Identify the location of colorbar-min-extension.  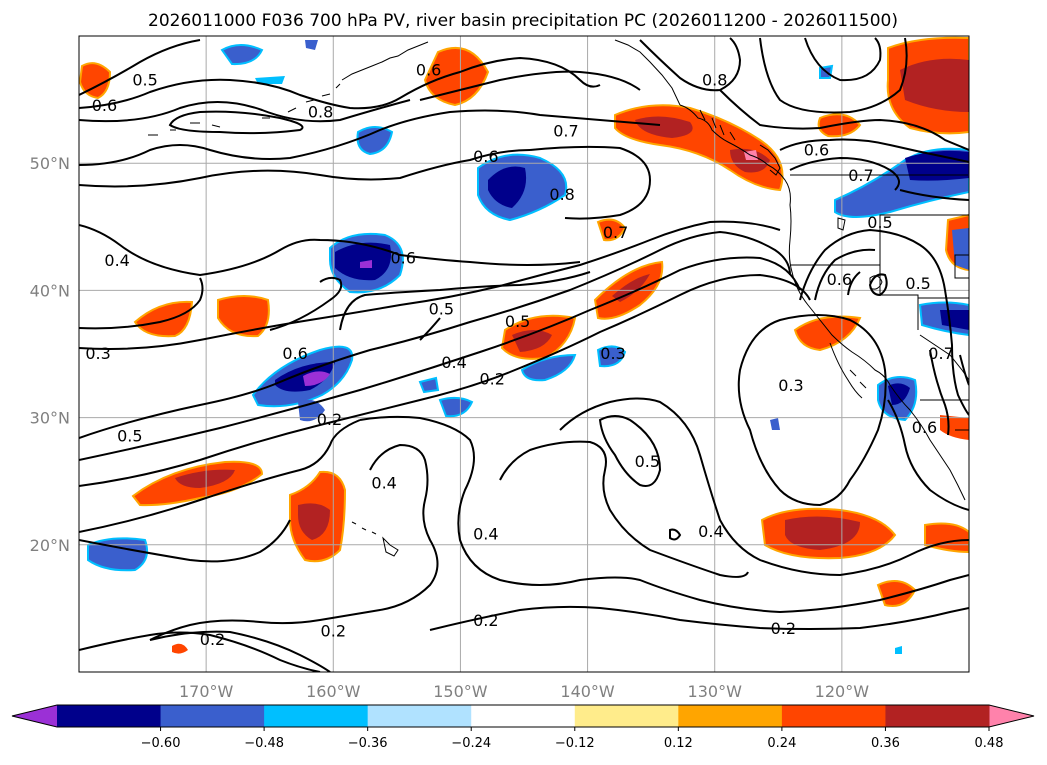
(34, 716).